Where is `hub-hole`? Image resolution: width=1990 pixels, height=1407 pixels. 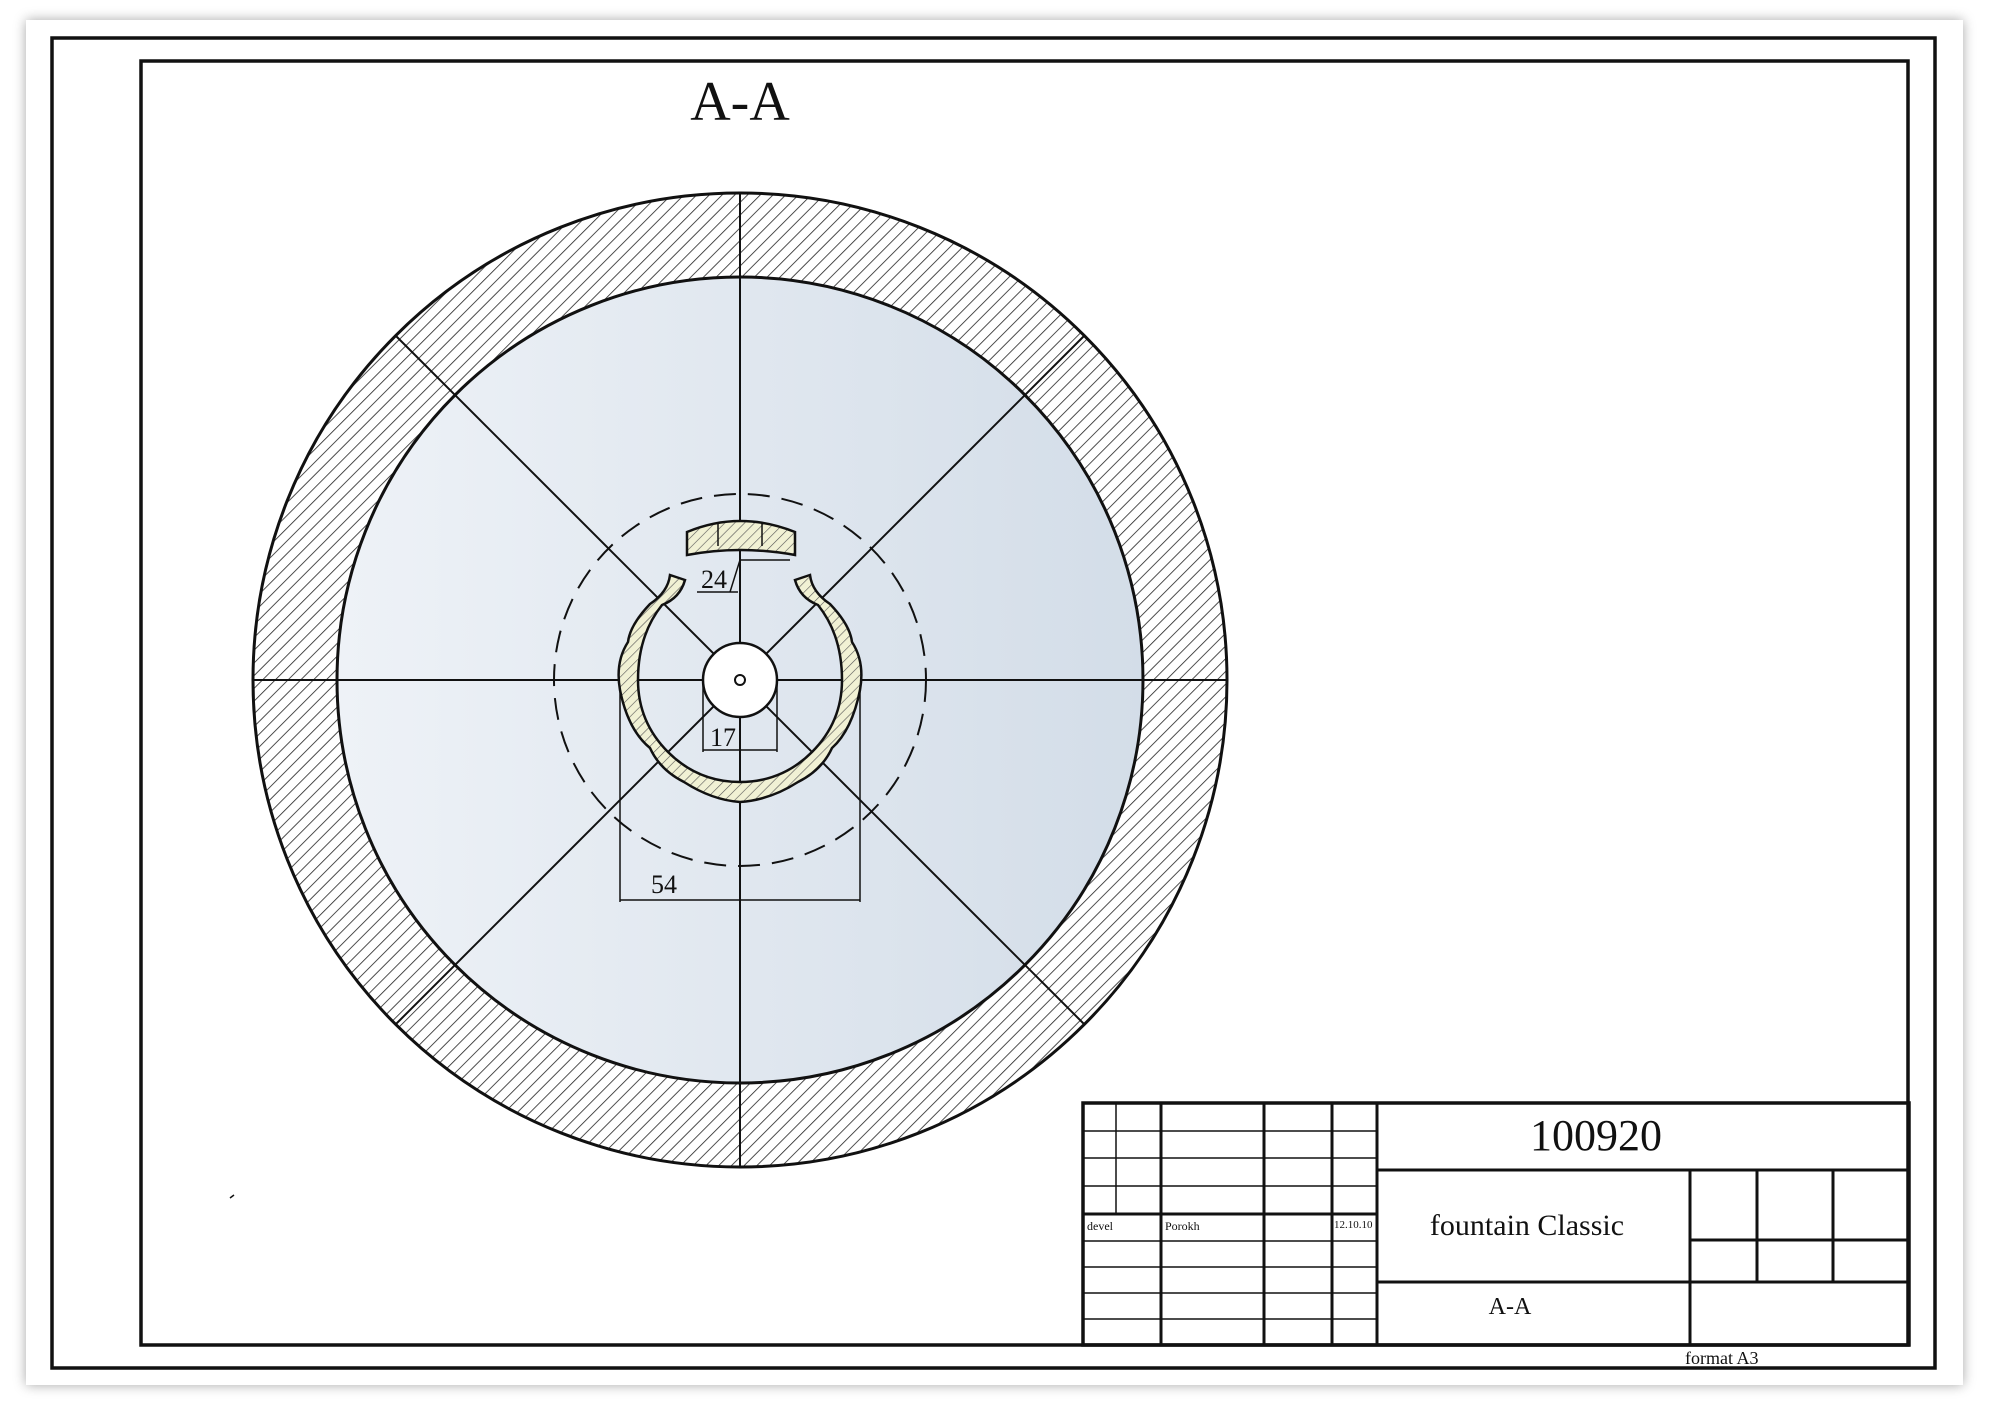
hub-hole is located at coordinates (740, 680).